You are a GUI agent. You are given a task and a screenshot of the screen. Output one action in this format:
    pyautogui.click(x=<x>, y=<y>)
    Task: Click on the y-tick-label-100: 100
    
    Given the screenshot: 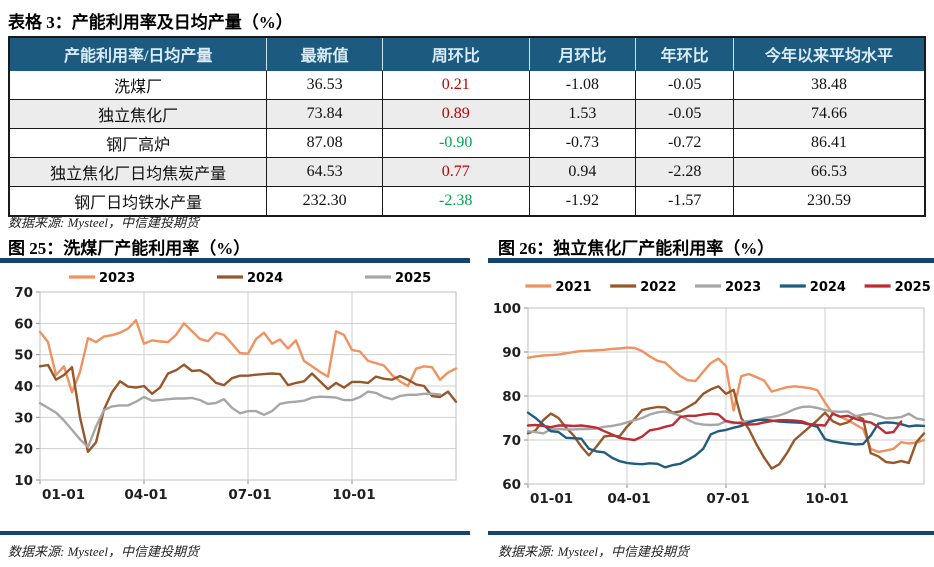 What is the action you would take?
    pyautogui.click(x=507, y=309)
    